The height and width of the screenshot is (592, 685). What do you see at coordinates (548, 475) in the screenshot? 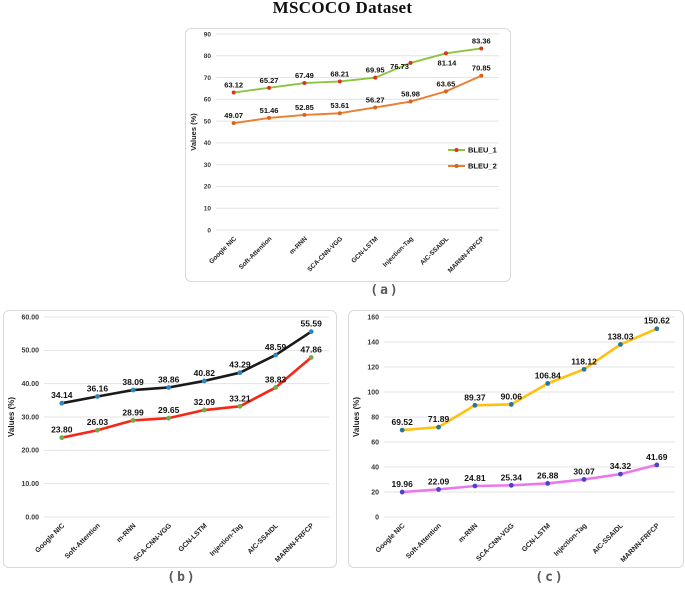
I see `svg-text: 26.88` at bounding box center [548, 475].